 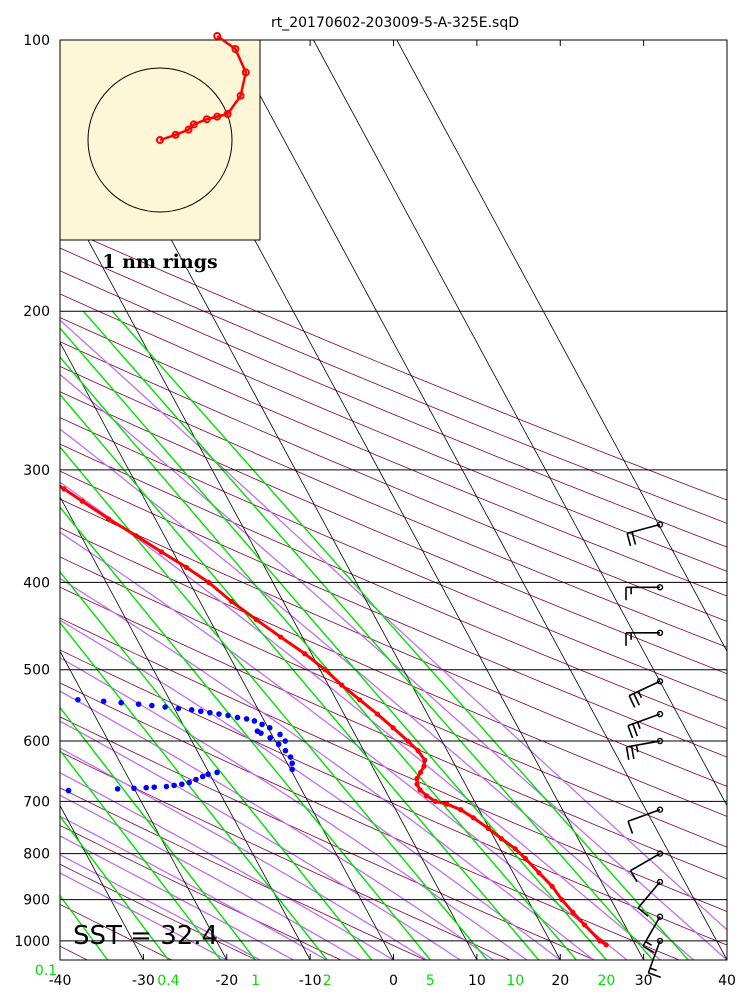 What do you see at coordinates (36, 471) in the screenshot?
I see `pressure-tick-label: 300` at bounding box center [36, 471].